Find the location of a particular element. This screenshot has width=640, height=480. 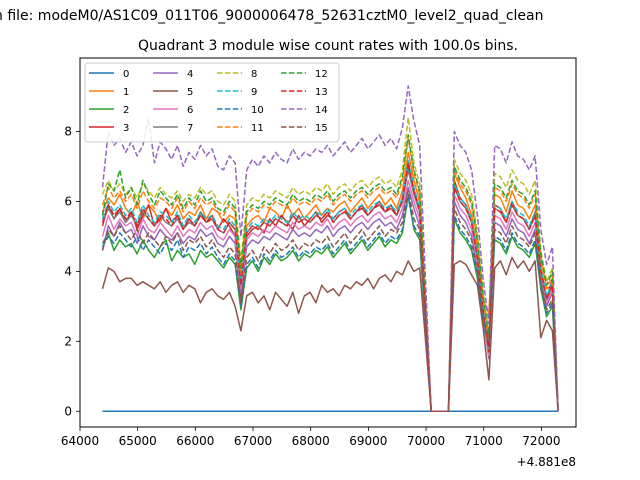

legend-item-5: 5 is located at coordinates (173, 92).